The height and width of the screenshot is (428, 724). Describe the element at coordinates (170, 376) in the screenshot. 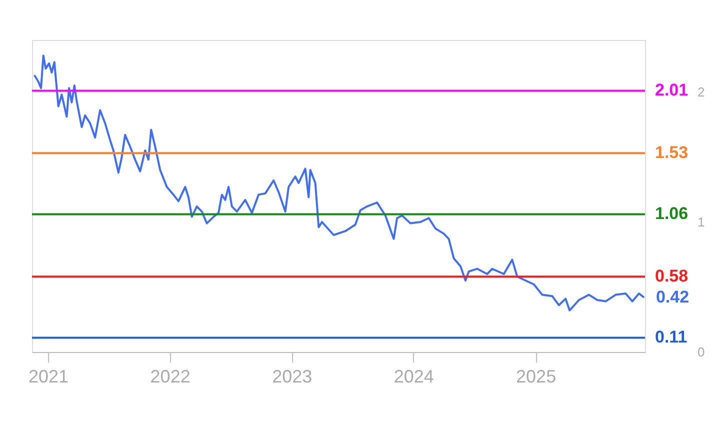

I see `x-tick-label: 2022` at that location.